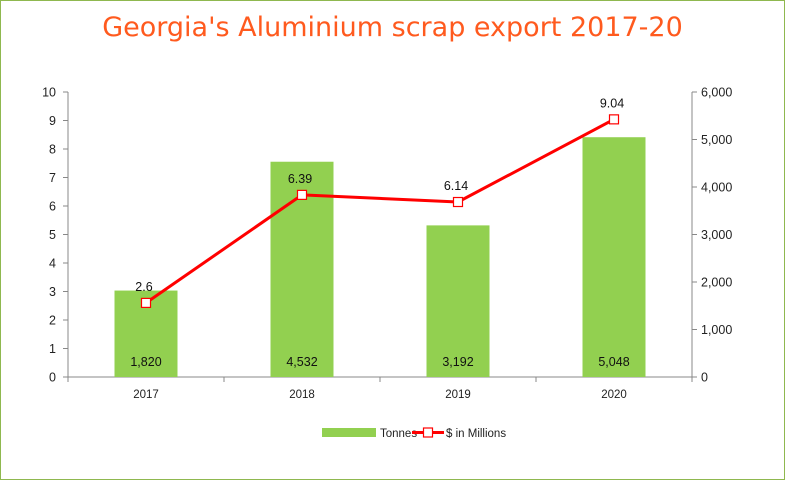  I want to click on legend-swatch-tonnes, so click(349, 432).